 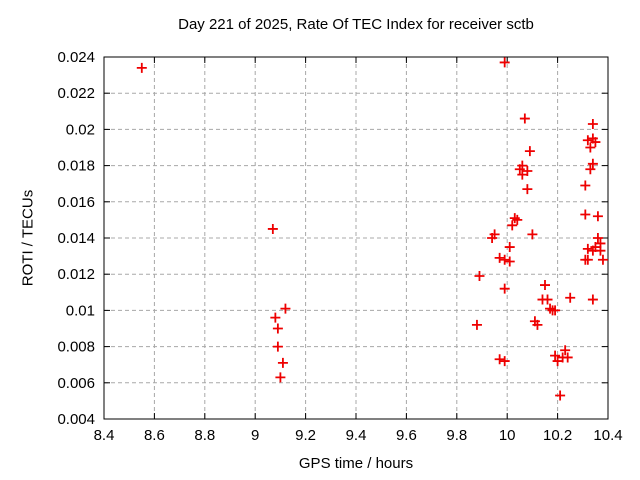 I want to click on x-tick-label: 9.6, so click(x=406, y=435).